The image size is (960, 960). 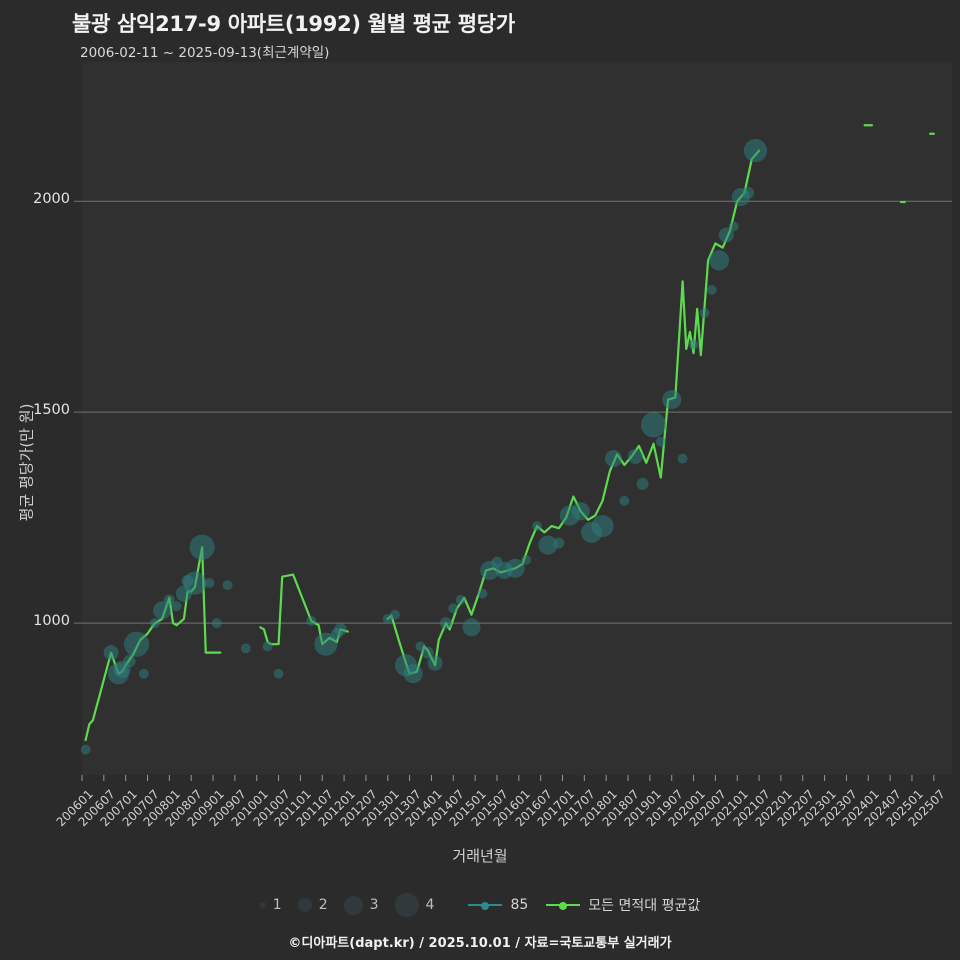 What do you see at coordinates (51, 199) in the screenshot?
I see `y-tick-label: 2000` at bounding box center [51, 199].